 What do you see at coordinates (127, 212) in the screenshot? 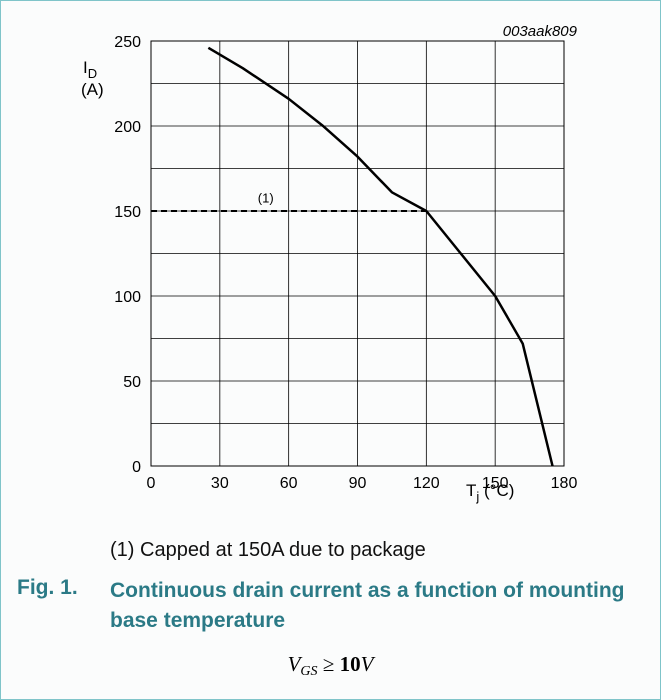
I see `y-tick-label: 150` at bounding box center [127, 212].